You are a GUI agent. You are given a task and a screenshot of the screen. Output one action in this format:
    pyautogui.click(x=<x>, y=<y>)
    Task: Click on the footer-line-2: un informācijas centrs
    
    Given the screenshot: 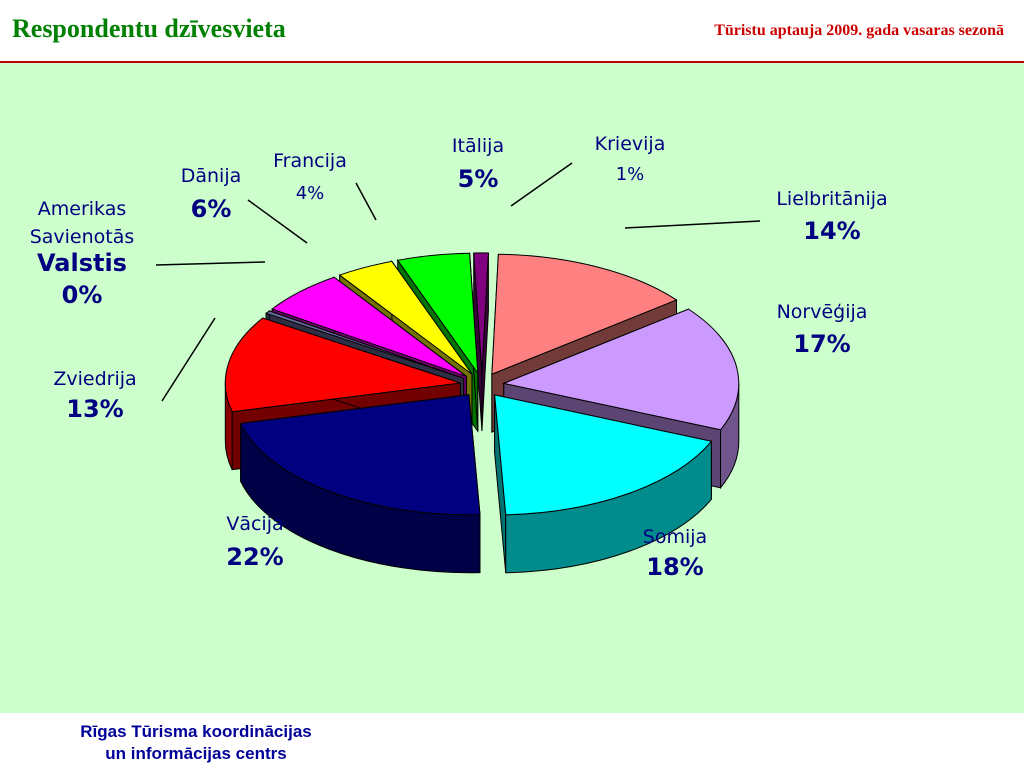 What is the action you would take?
    pyautogui.click(x=196, y=753)
    